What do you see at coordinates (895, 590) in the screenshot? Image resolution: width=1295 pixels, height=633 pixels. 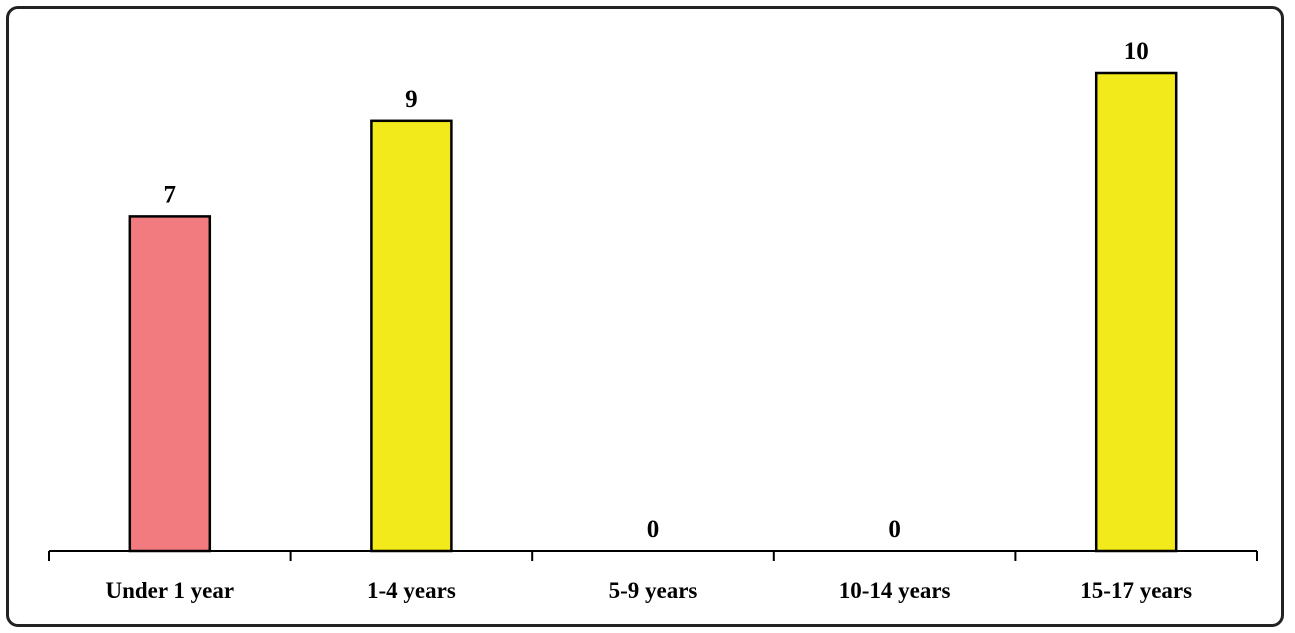 I see `x-tick-label-3: 10-14 years` at bounding box center [895, 590].